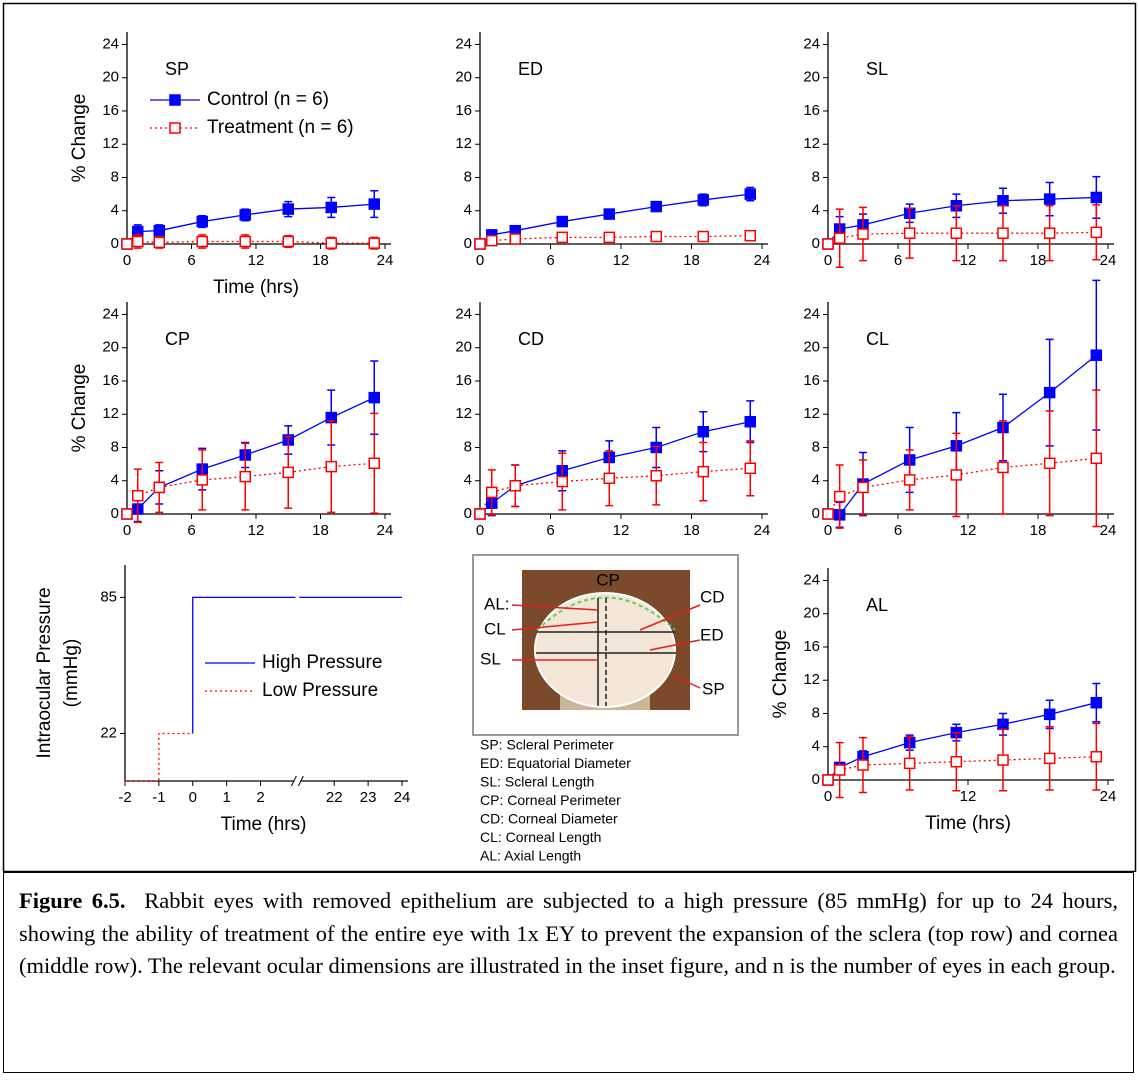 The image size is (1139, 1080). Describe the element at coordinates (334, 797) in the screenshot. I see `x-tick-label: 22` at that location.